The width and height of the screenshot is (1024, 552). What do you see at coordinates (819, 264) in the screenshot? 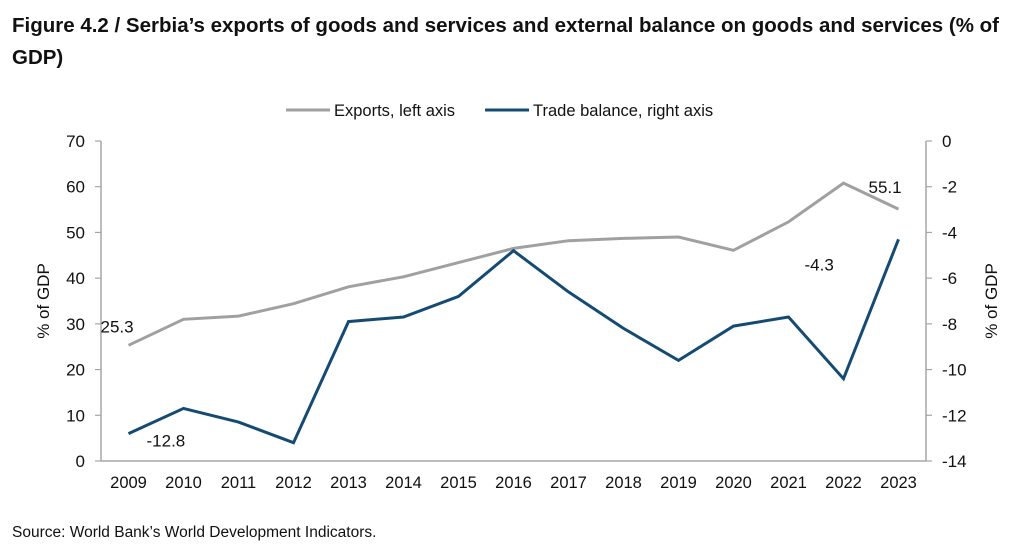
I see `data-label: -4.3` at bounding box center [819, 264].